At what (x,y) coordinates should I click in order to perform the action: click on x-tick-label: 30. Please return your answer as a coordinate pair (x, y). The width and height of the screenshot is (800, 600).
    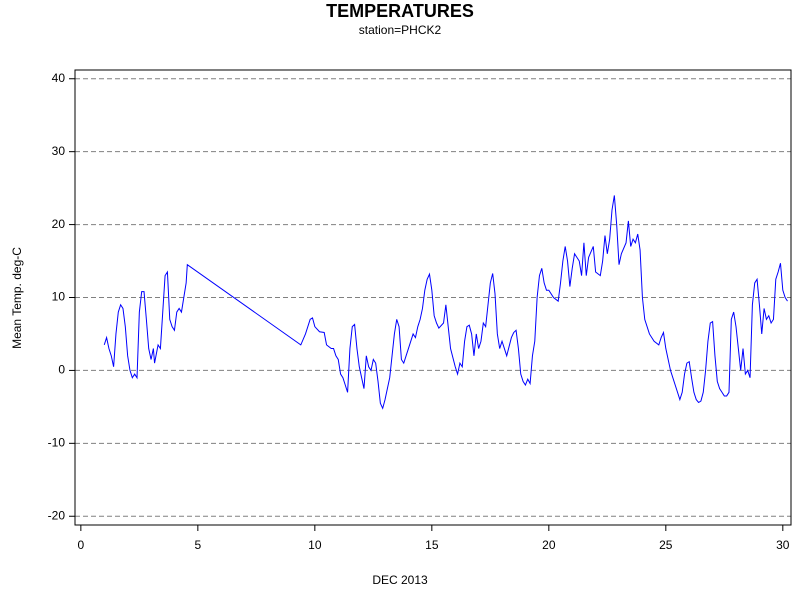
    Looking at the image, I should click on (783, 545).